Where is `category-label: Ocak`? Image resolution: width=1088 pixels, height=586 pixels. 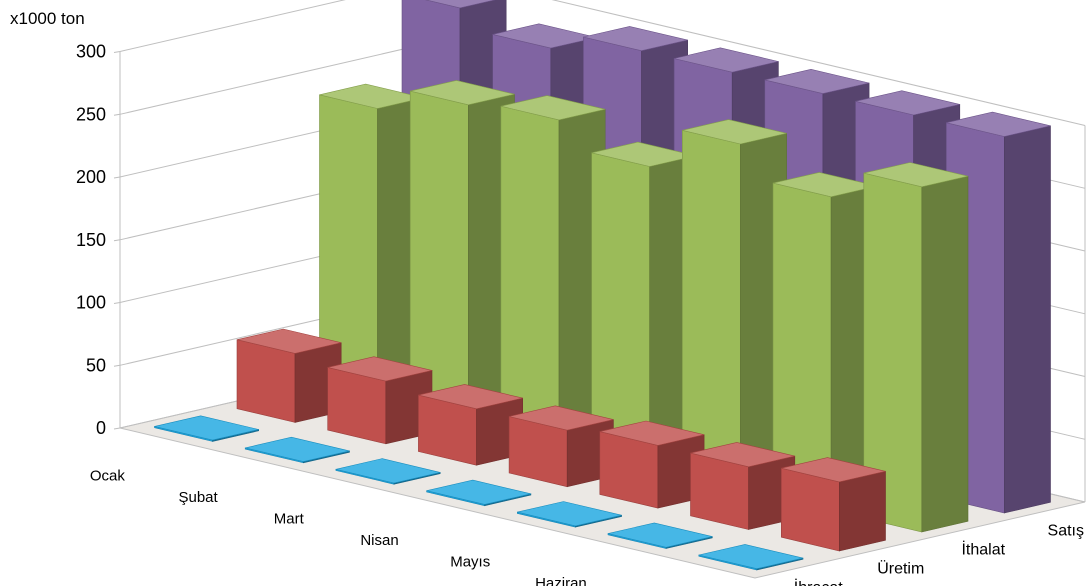
category-label: Ocak is located at coordinates (108, 476).